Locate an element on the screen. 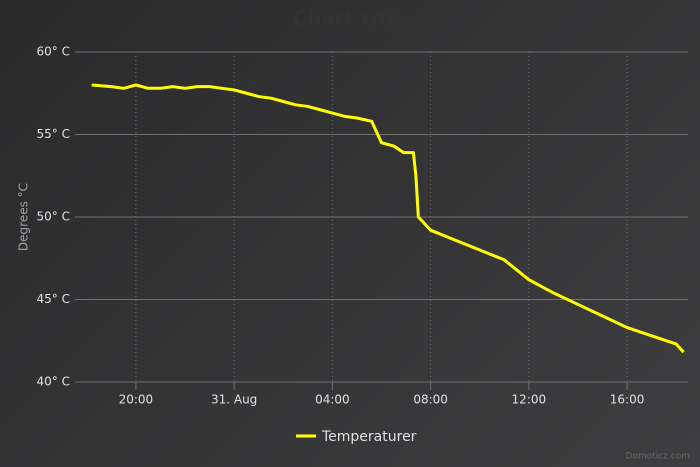  x-tick-label: 04:00 is located at coordinates (332, 400).